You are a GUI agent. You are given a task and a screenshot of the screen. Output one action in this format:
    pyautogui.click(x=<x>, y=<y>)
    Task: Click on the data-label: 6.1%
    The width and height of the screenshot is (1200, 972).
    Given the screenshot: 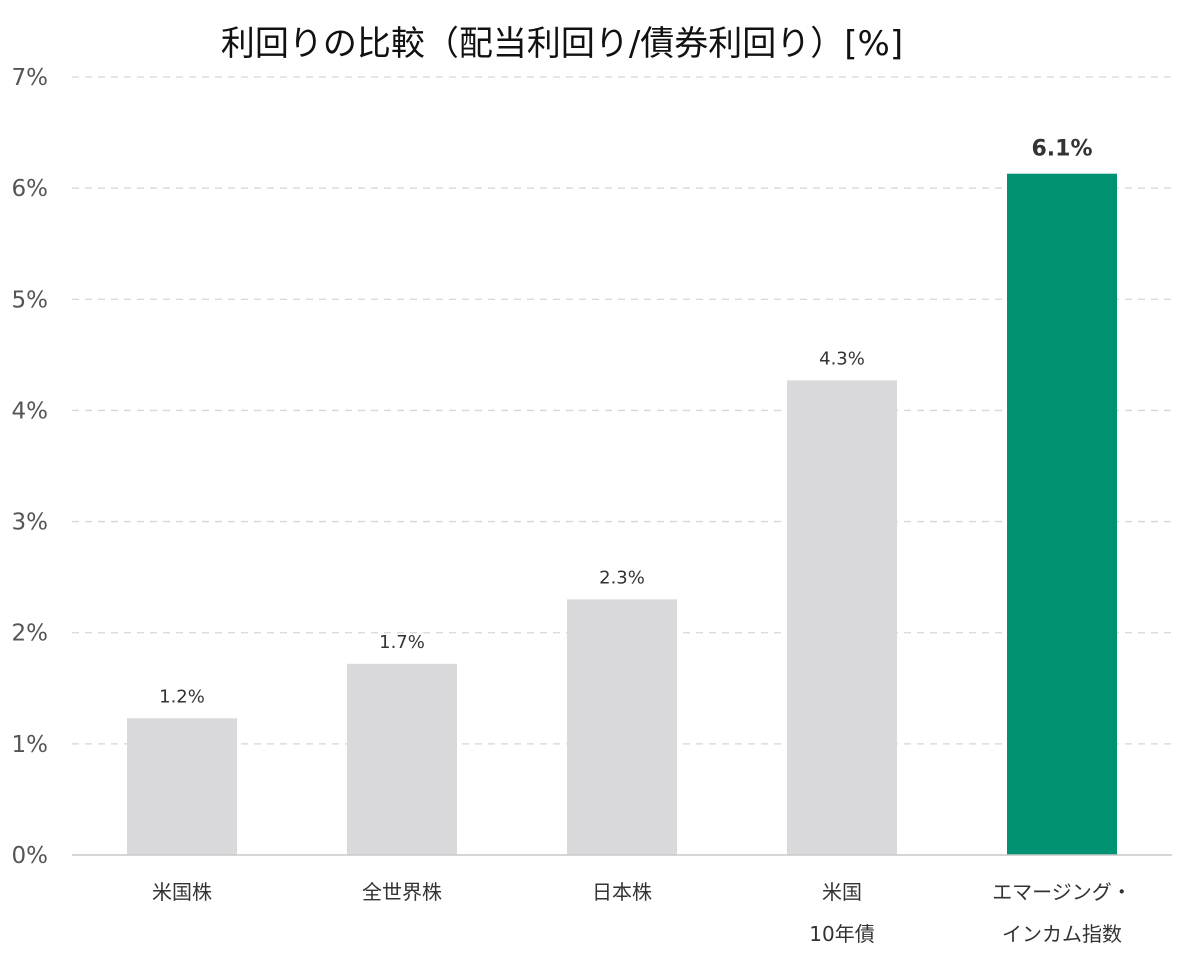 What is the action you would take?
    pyautogui.click(x=1061, y=149)
    